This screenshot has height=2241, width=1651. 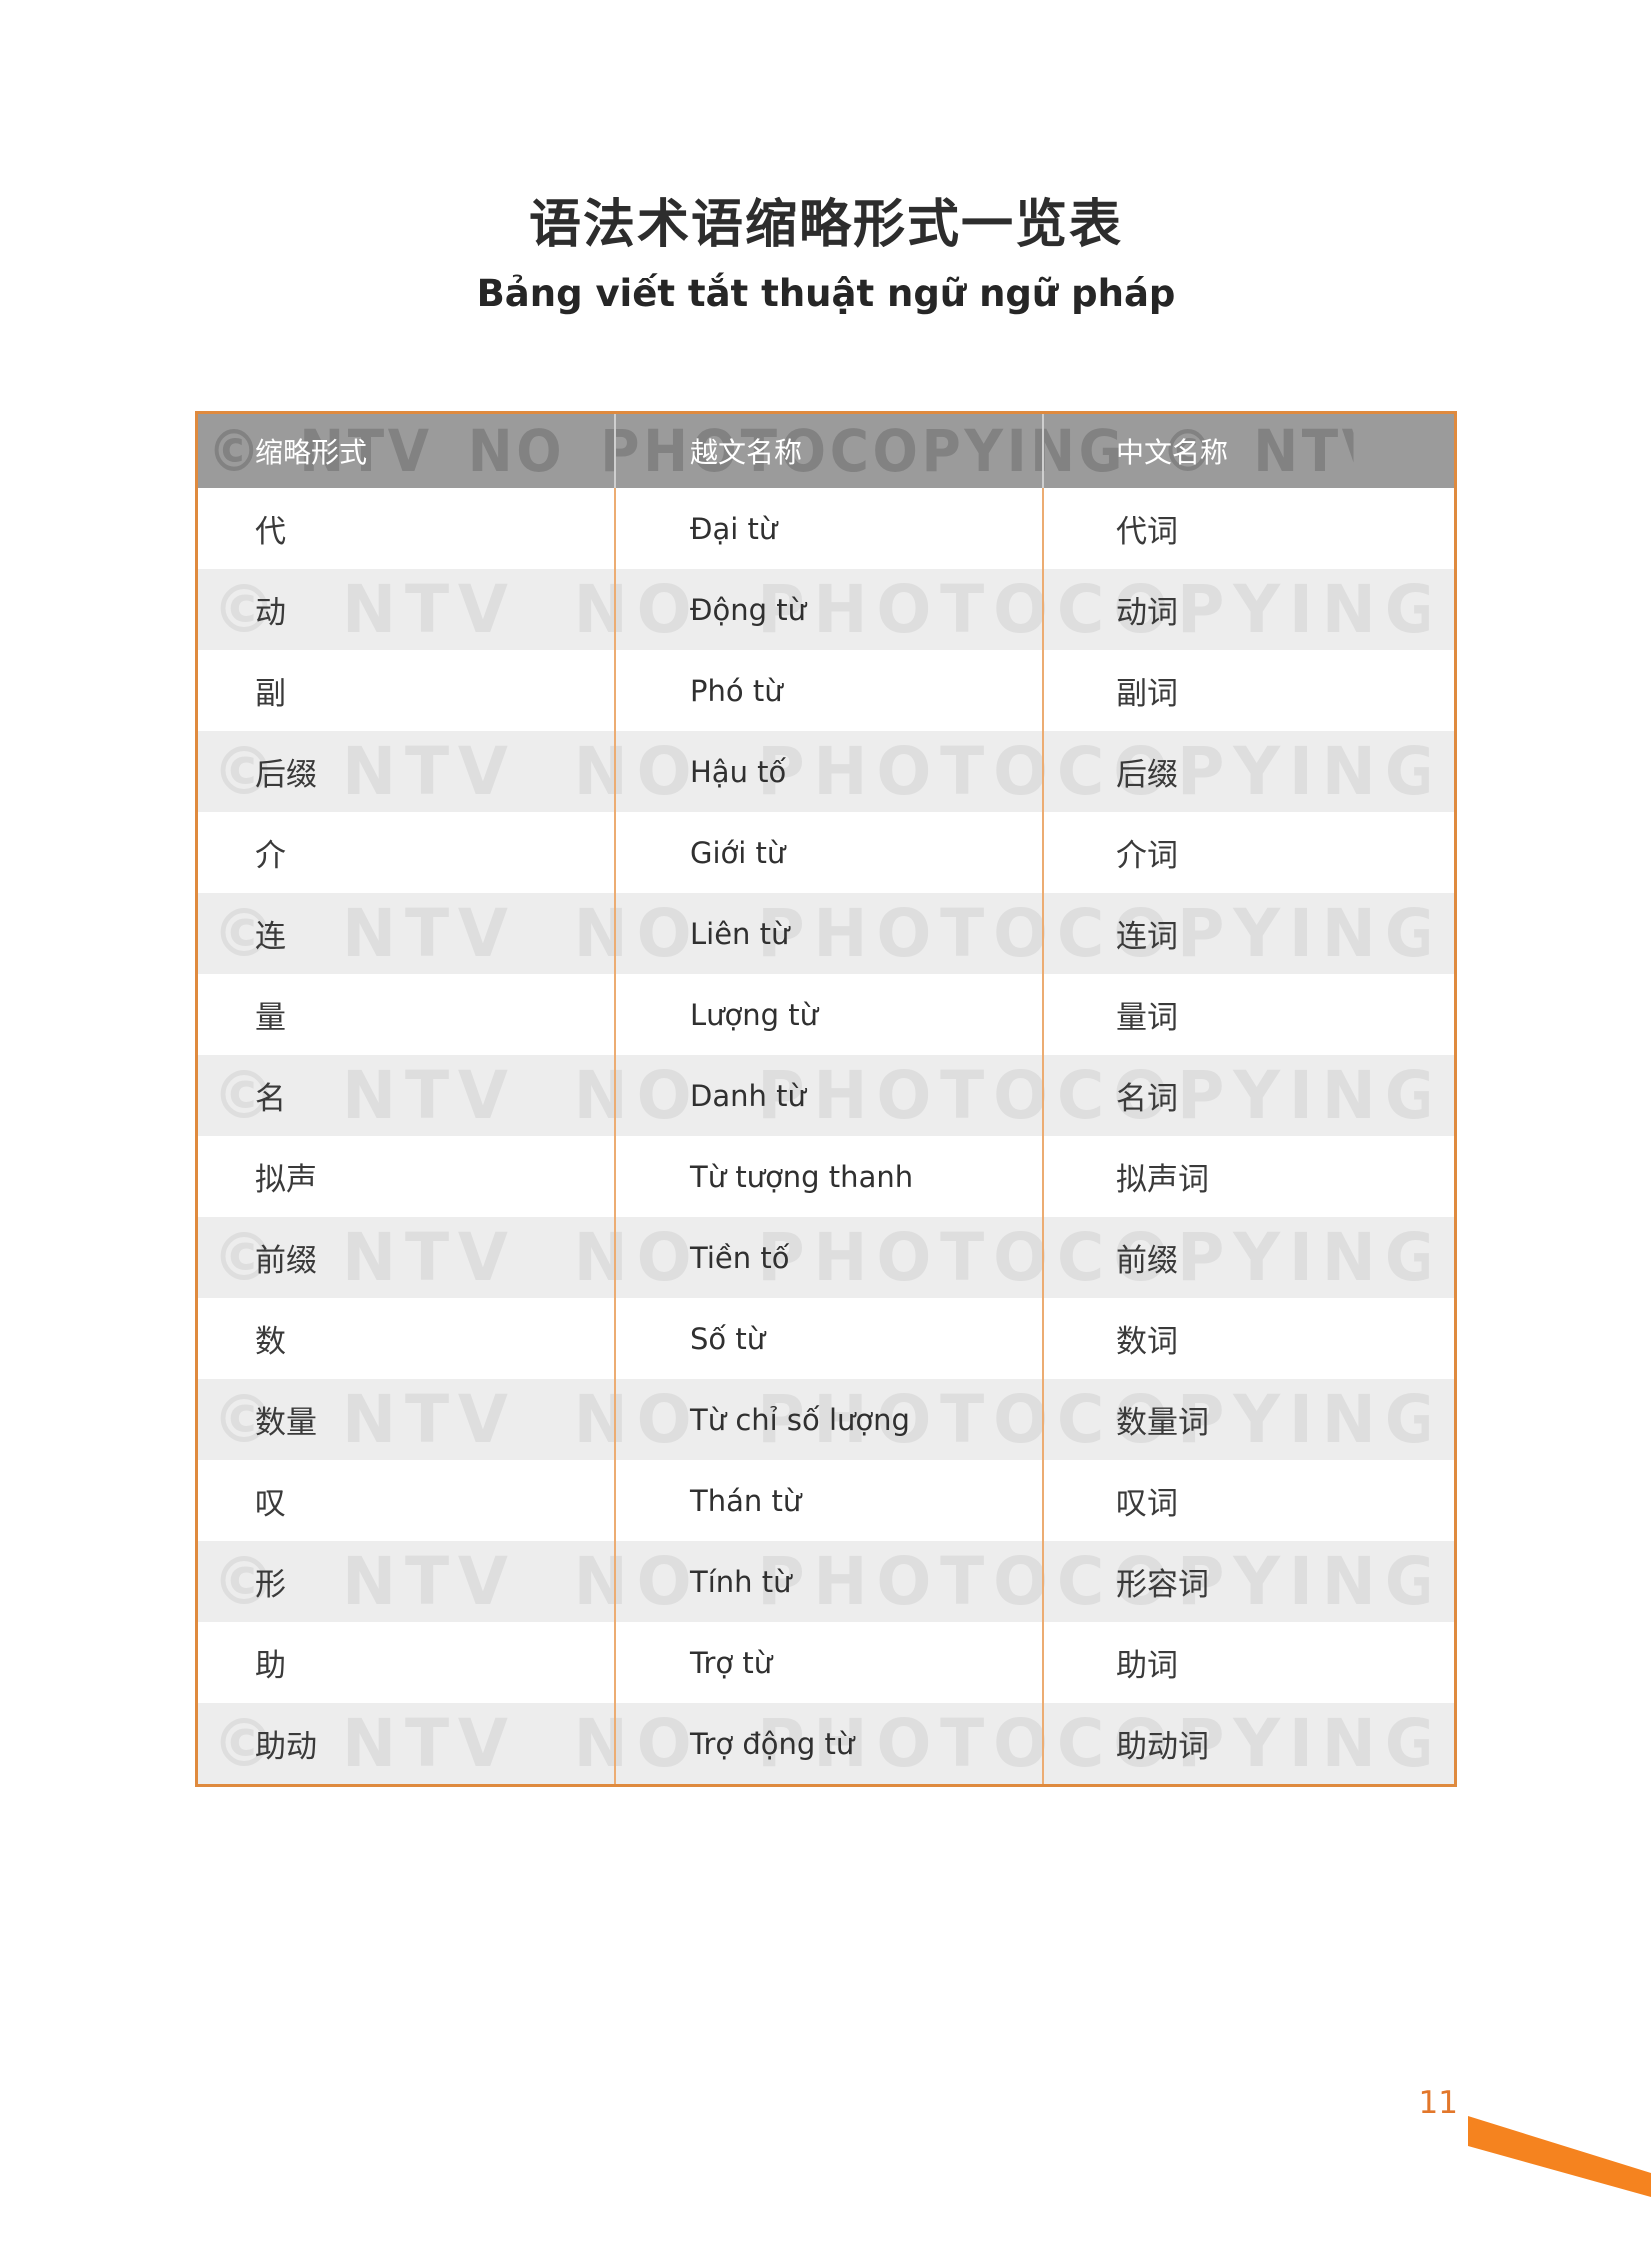 I want to click on column-header-vietnamese-name: 越文名称, so click(x=746, y=452).